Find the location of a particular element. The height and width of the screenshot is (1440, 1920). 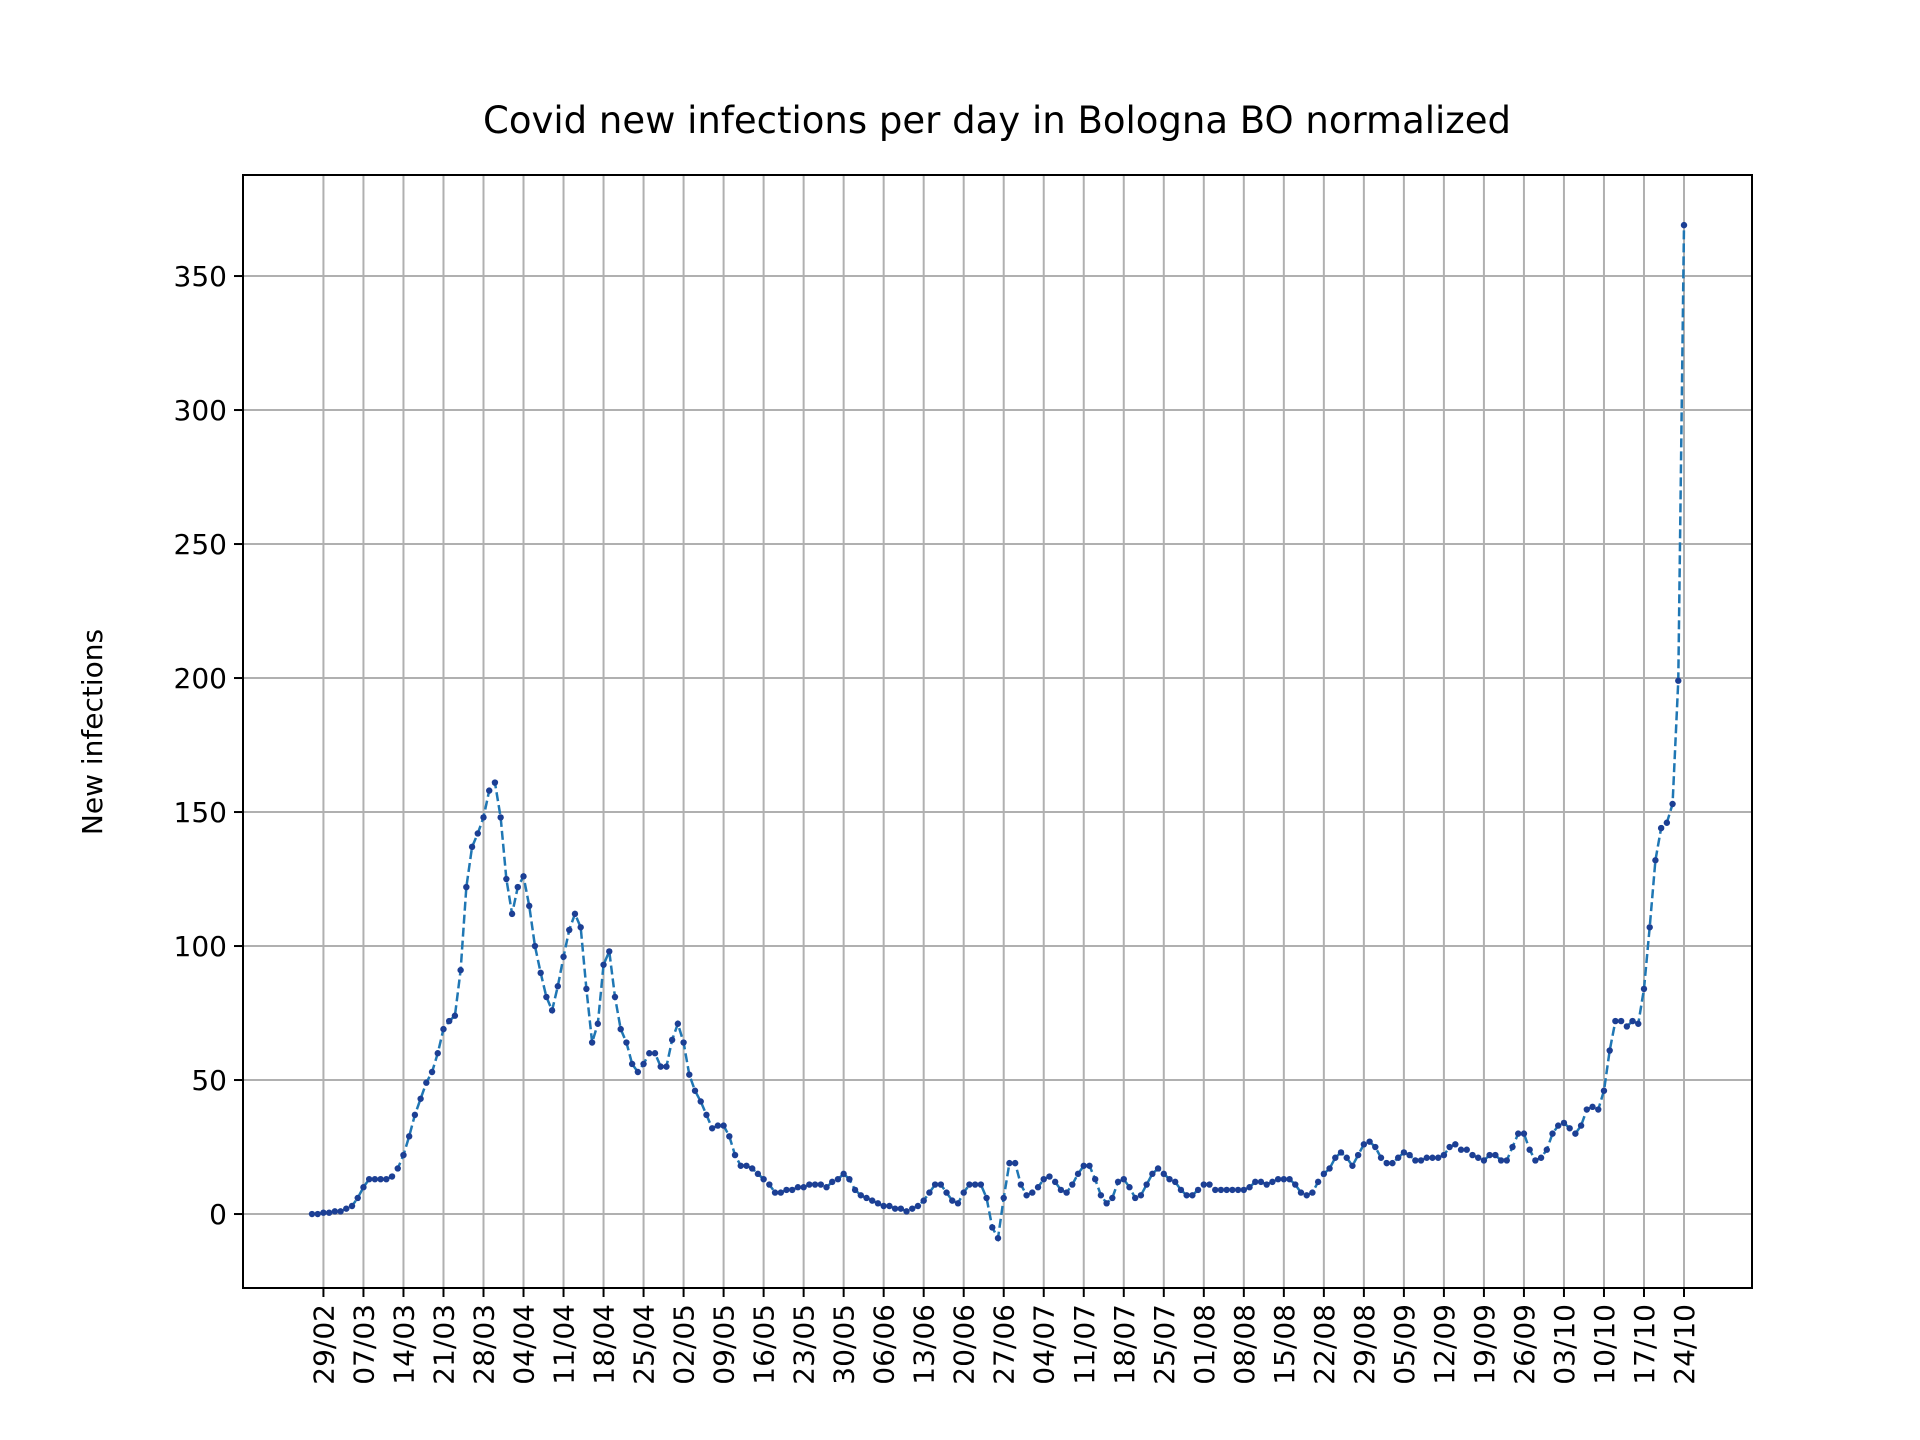

x-tick-label: 13/06 is located at coordinates (924, 1344).